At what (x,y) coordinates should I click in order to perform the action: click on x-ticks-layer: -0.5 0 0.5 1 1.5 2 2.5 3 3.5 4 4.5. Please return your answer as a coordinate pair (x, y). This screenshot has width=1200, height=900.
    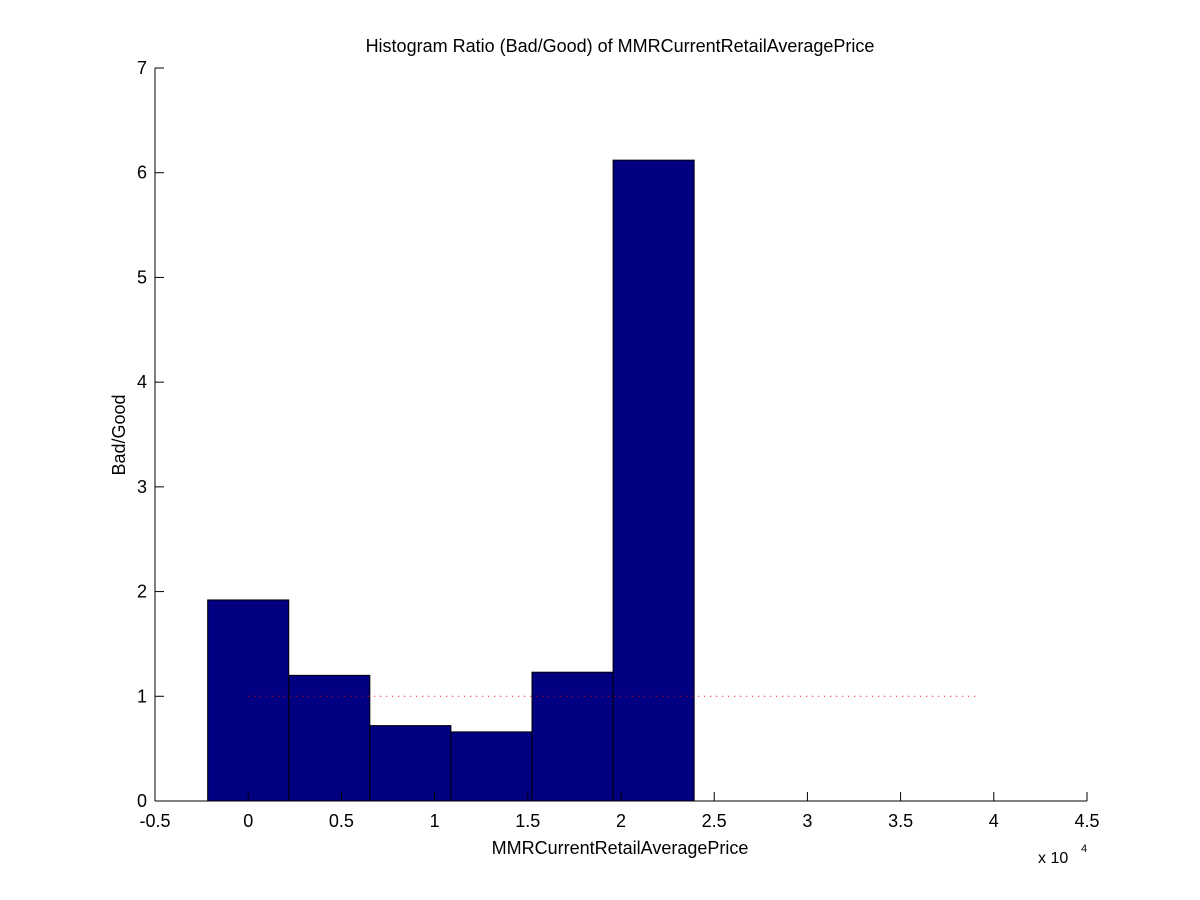
    Looking at the image, I should click on (619, 811).